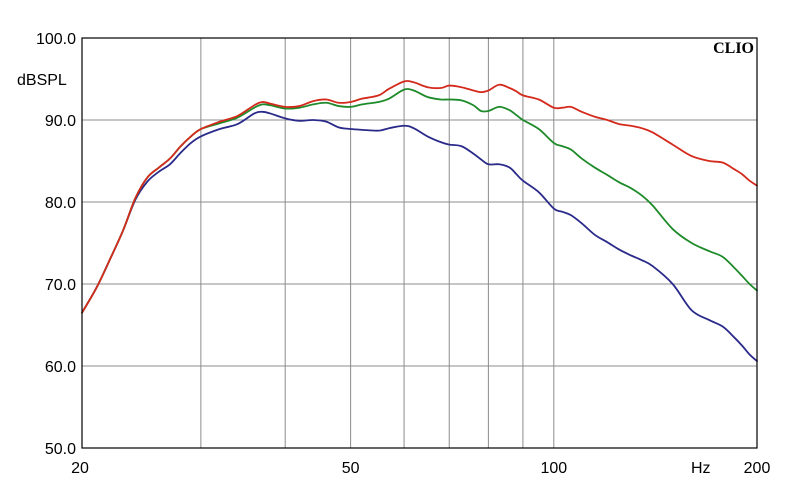 Image resolution: width=800 pixels, height=504 pixels. What do you see at coordinates (701, 468) in the screenshot?
I see `x-axis-unit: Hz` at bounding box center [701, 468].